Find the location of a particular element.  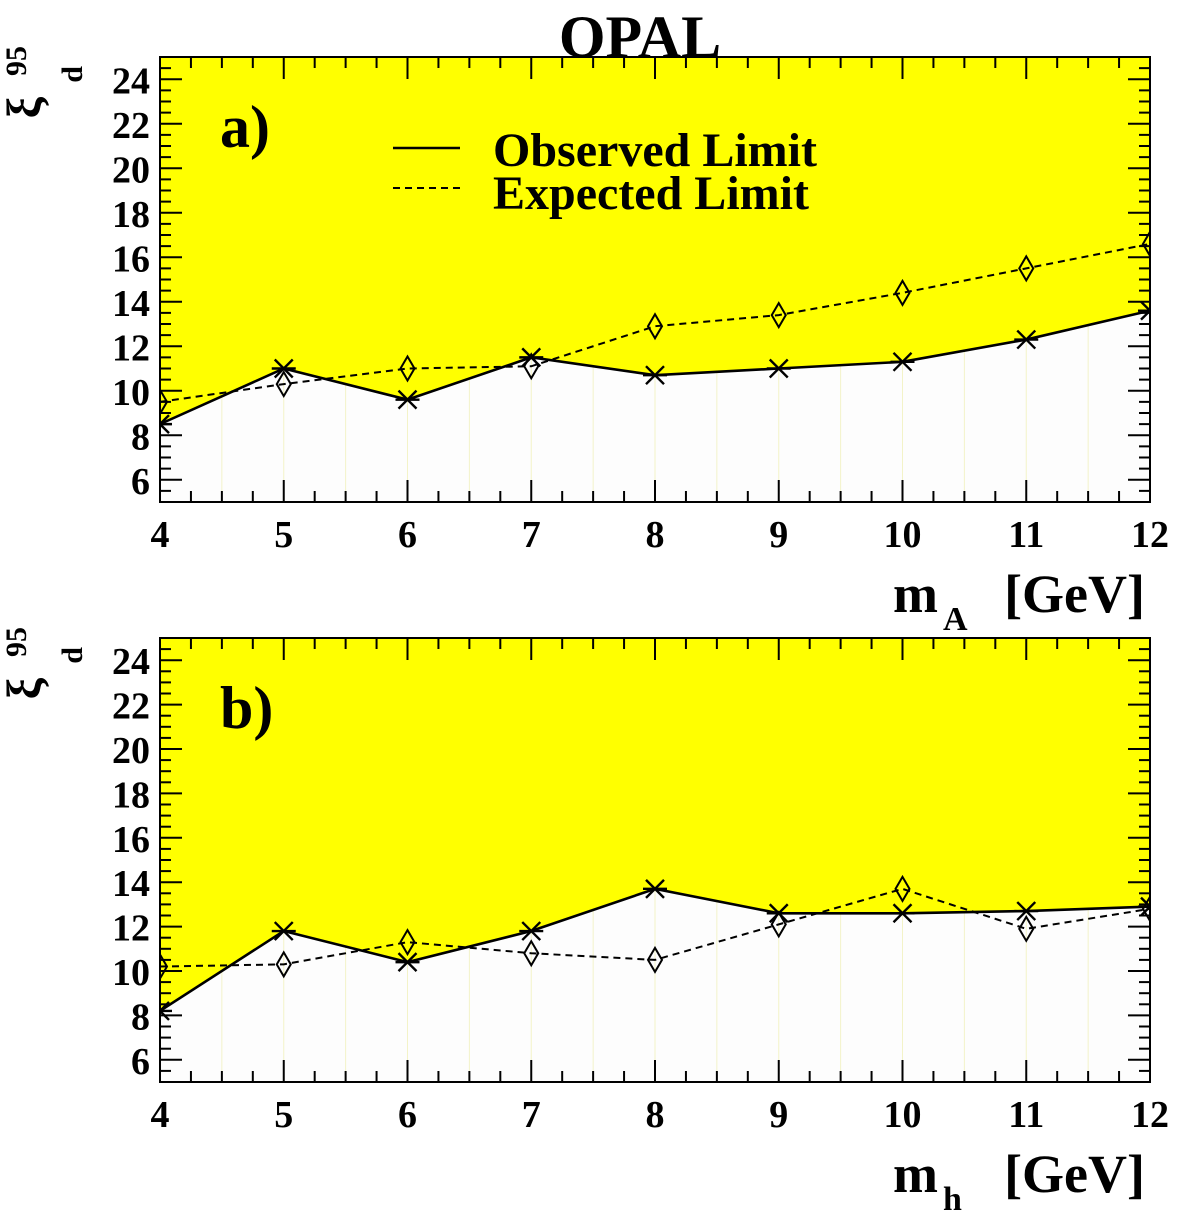

allowed-region-hatch is located at coordinates (655, 985).